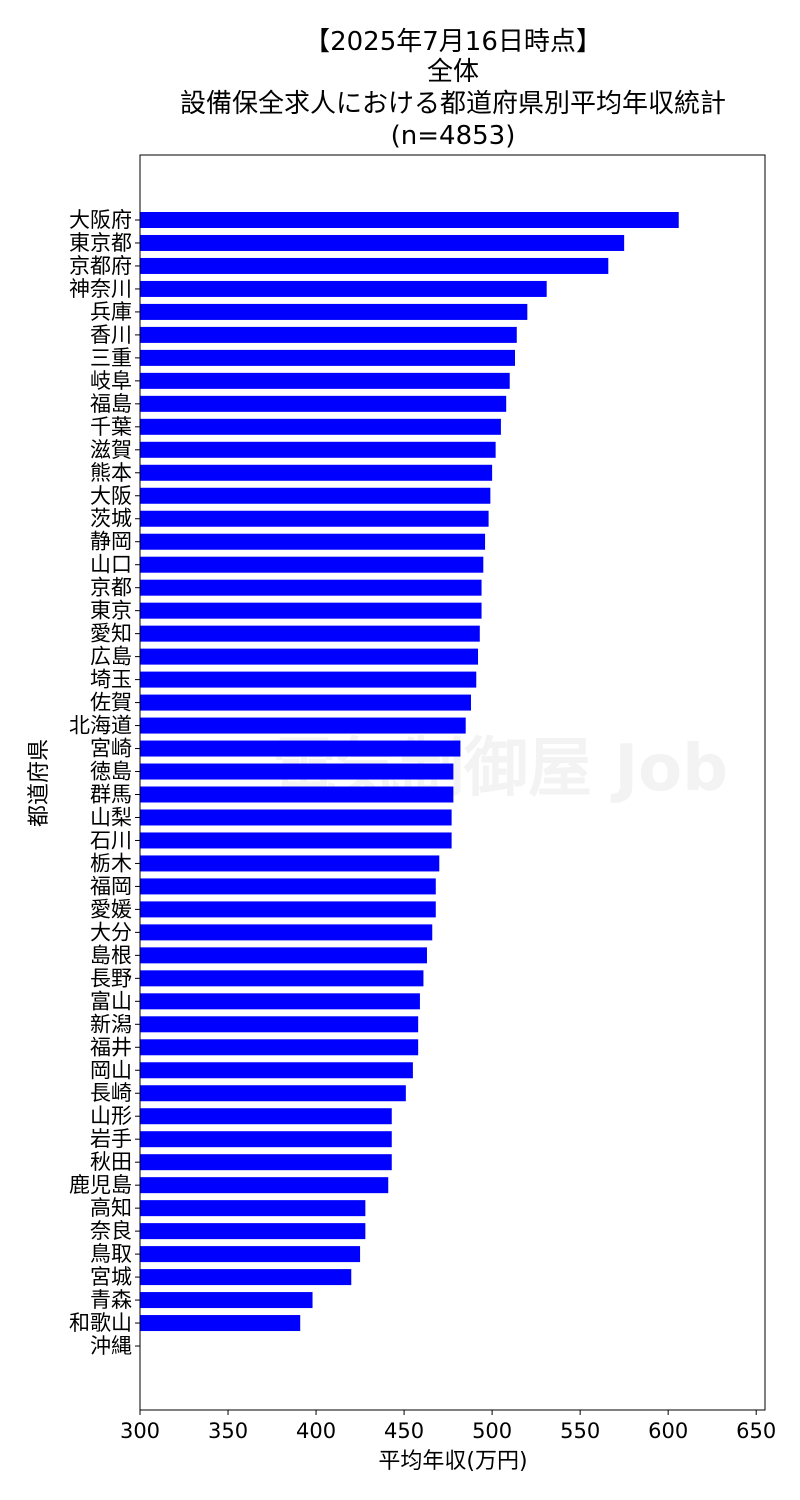 The height and width of the screenshot is (1500, 800). Describe the element at coordinates (111, 772) in the screenshot. I see `y-tick-label: 徳島` at that location.